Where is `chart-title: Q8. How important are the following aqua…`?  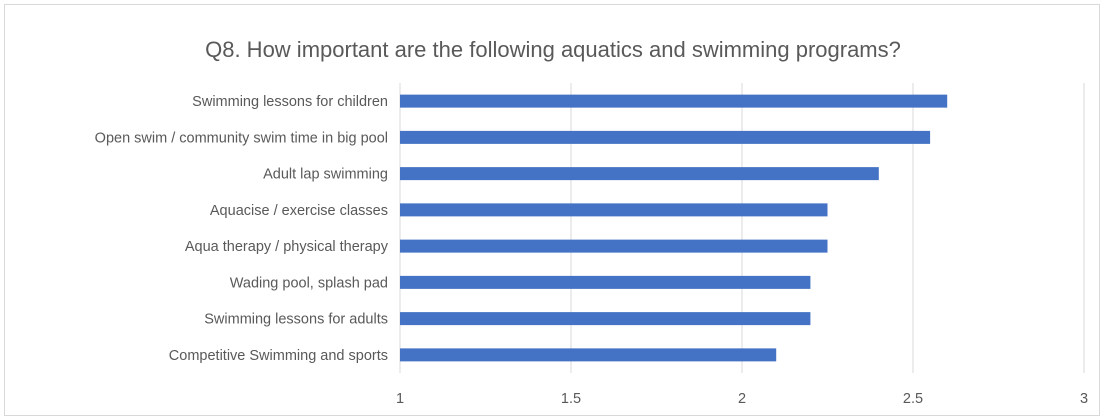
chart-title: Q8. How important are the following aqua… is located at coordinates (553, 49).